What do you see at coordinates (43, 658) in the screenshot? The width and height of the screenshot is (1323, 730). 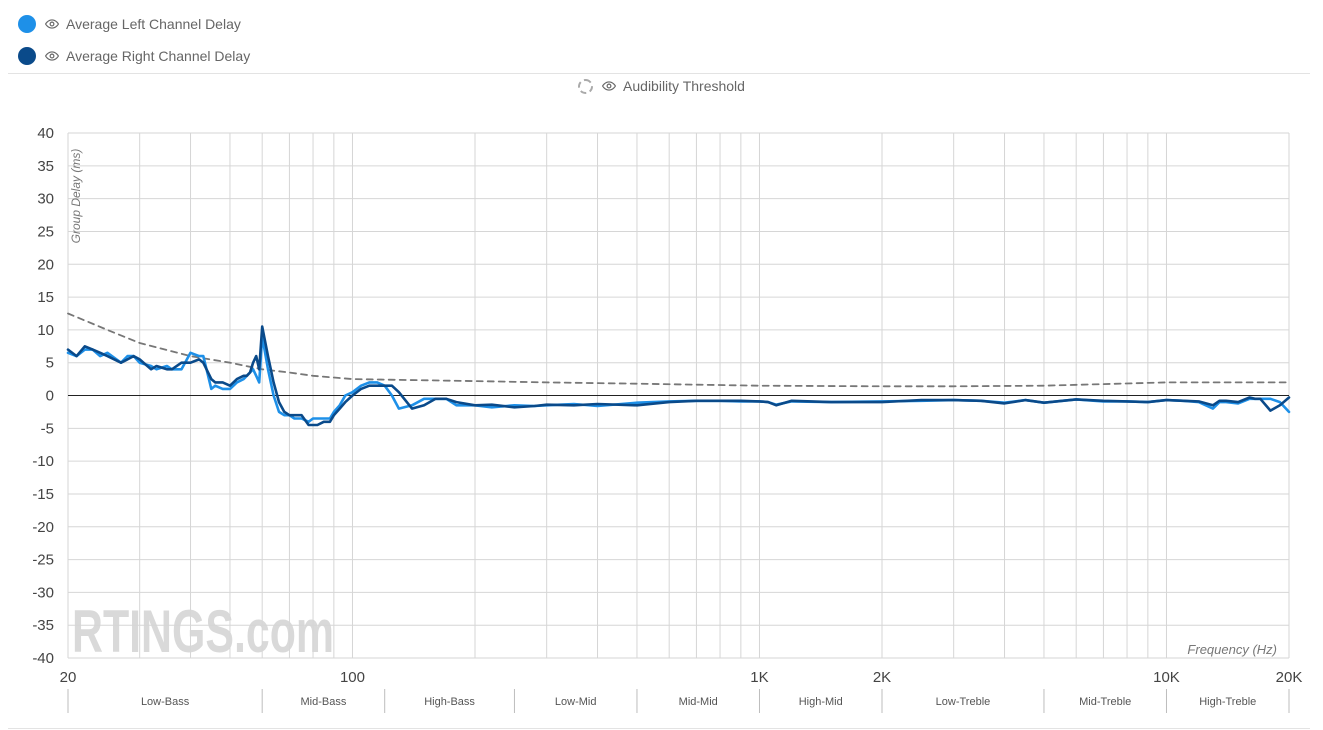 I see `y-tick-label: -40` at bounding box center [43, 658].